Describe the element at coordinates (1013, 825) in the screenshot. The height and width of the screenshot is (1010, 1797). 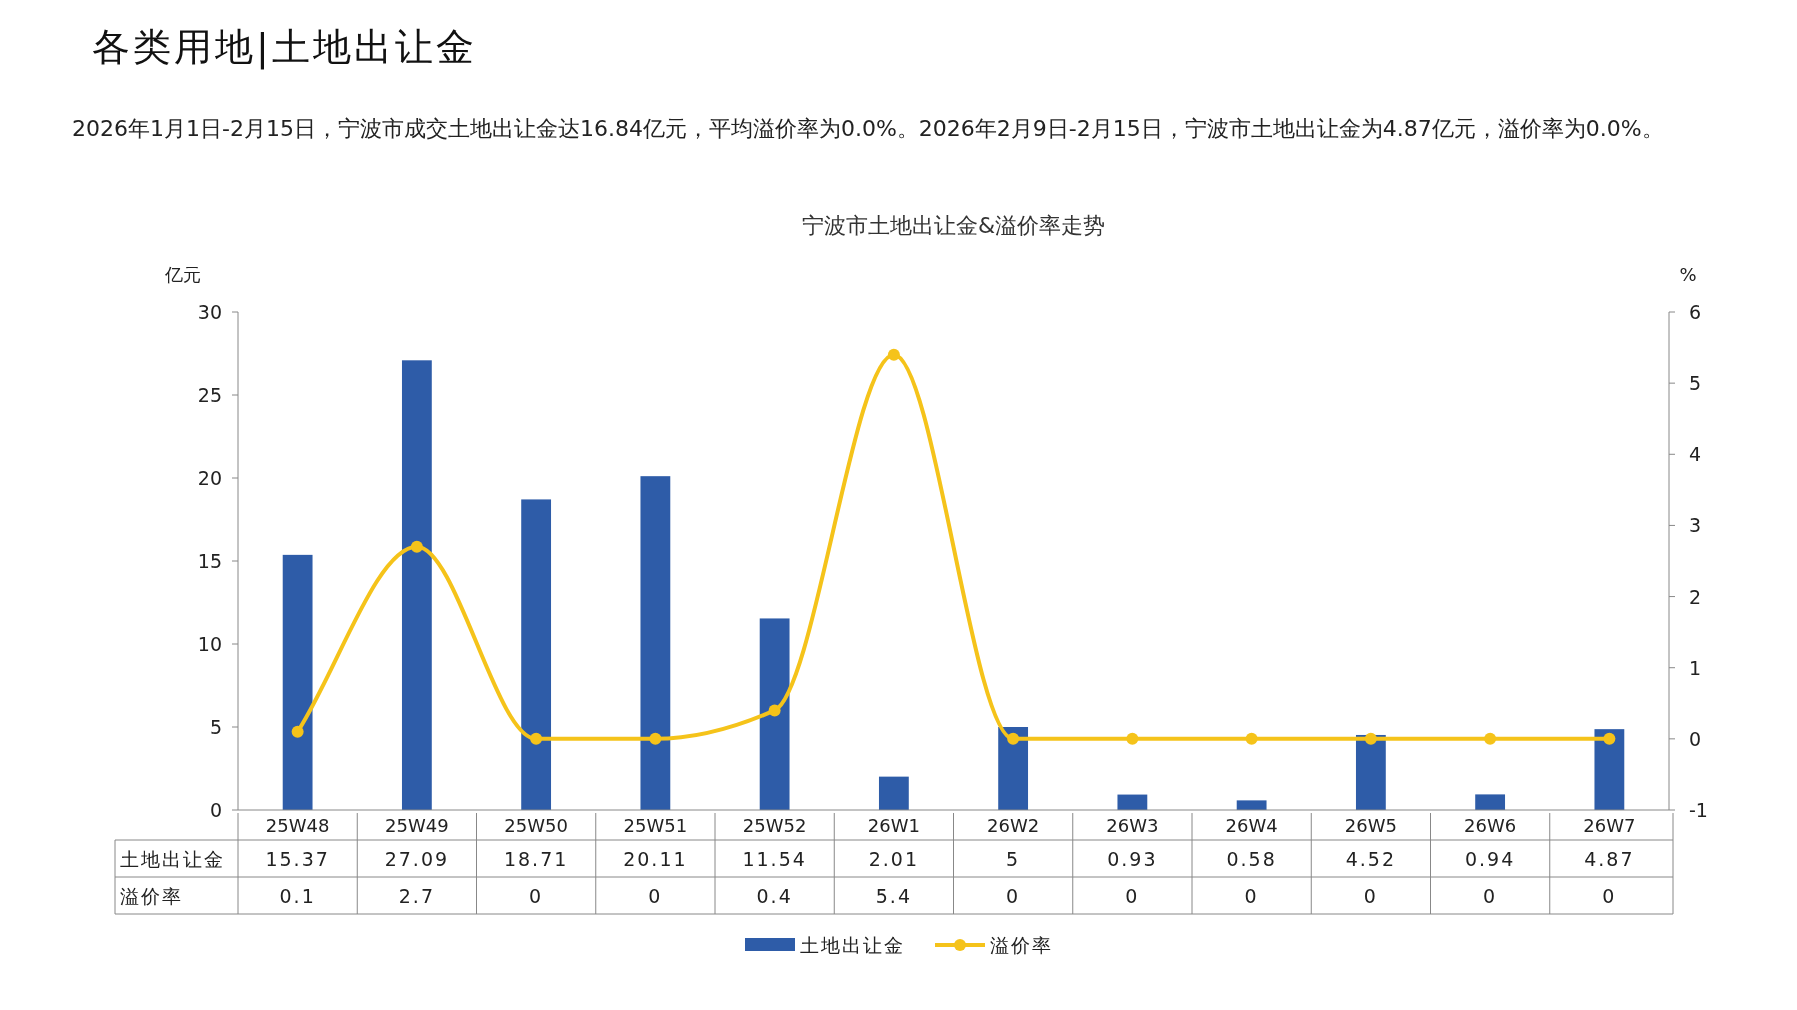
I see `x-tick-label: 26W2` at that location.